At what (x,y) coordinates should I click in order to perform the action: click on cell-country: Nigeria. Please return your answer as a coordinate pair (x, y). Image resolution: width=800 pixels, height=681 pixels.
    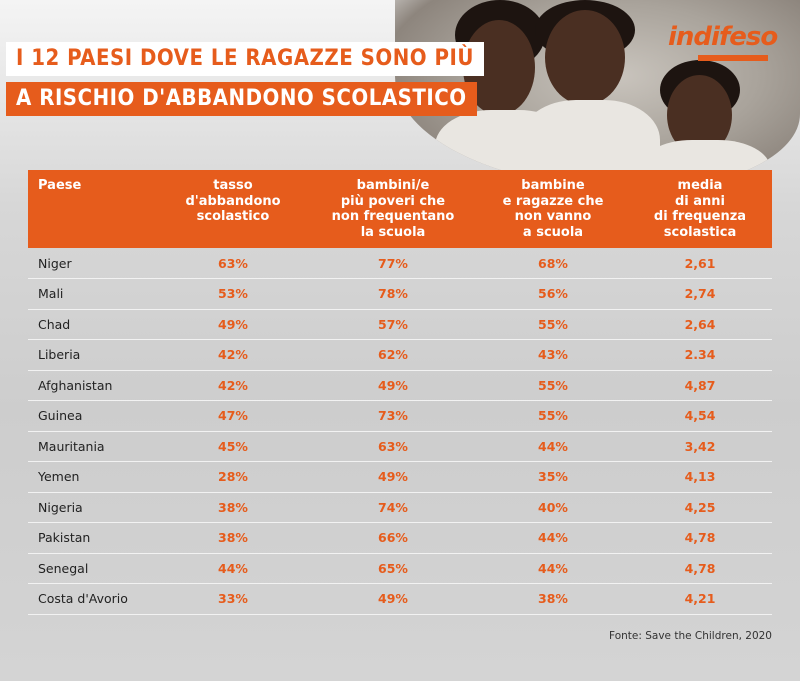
    Looking at the image, I should click on (93, 507).